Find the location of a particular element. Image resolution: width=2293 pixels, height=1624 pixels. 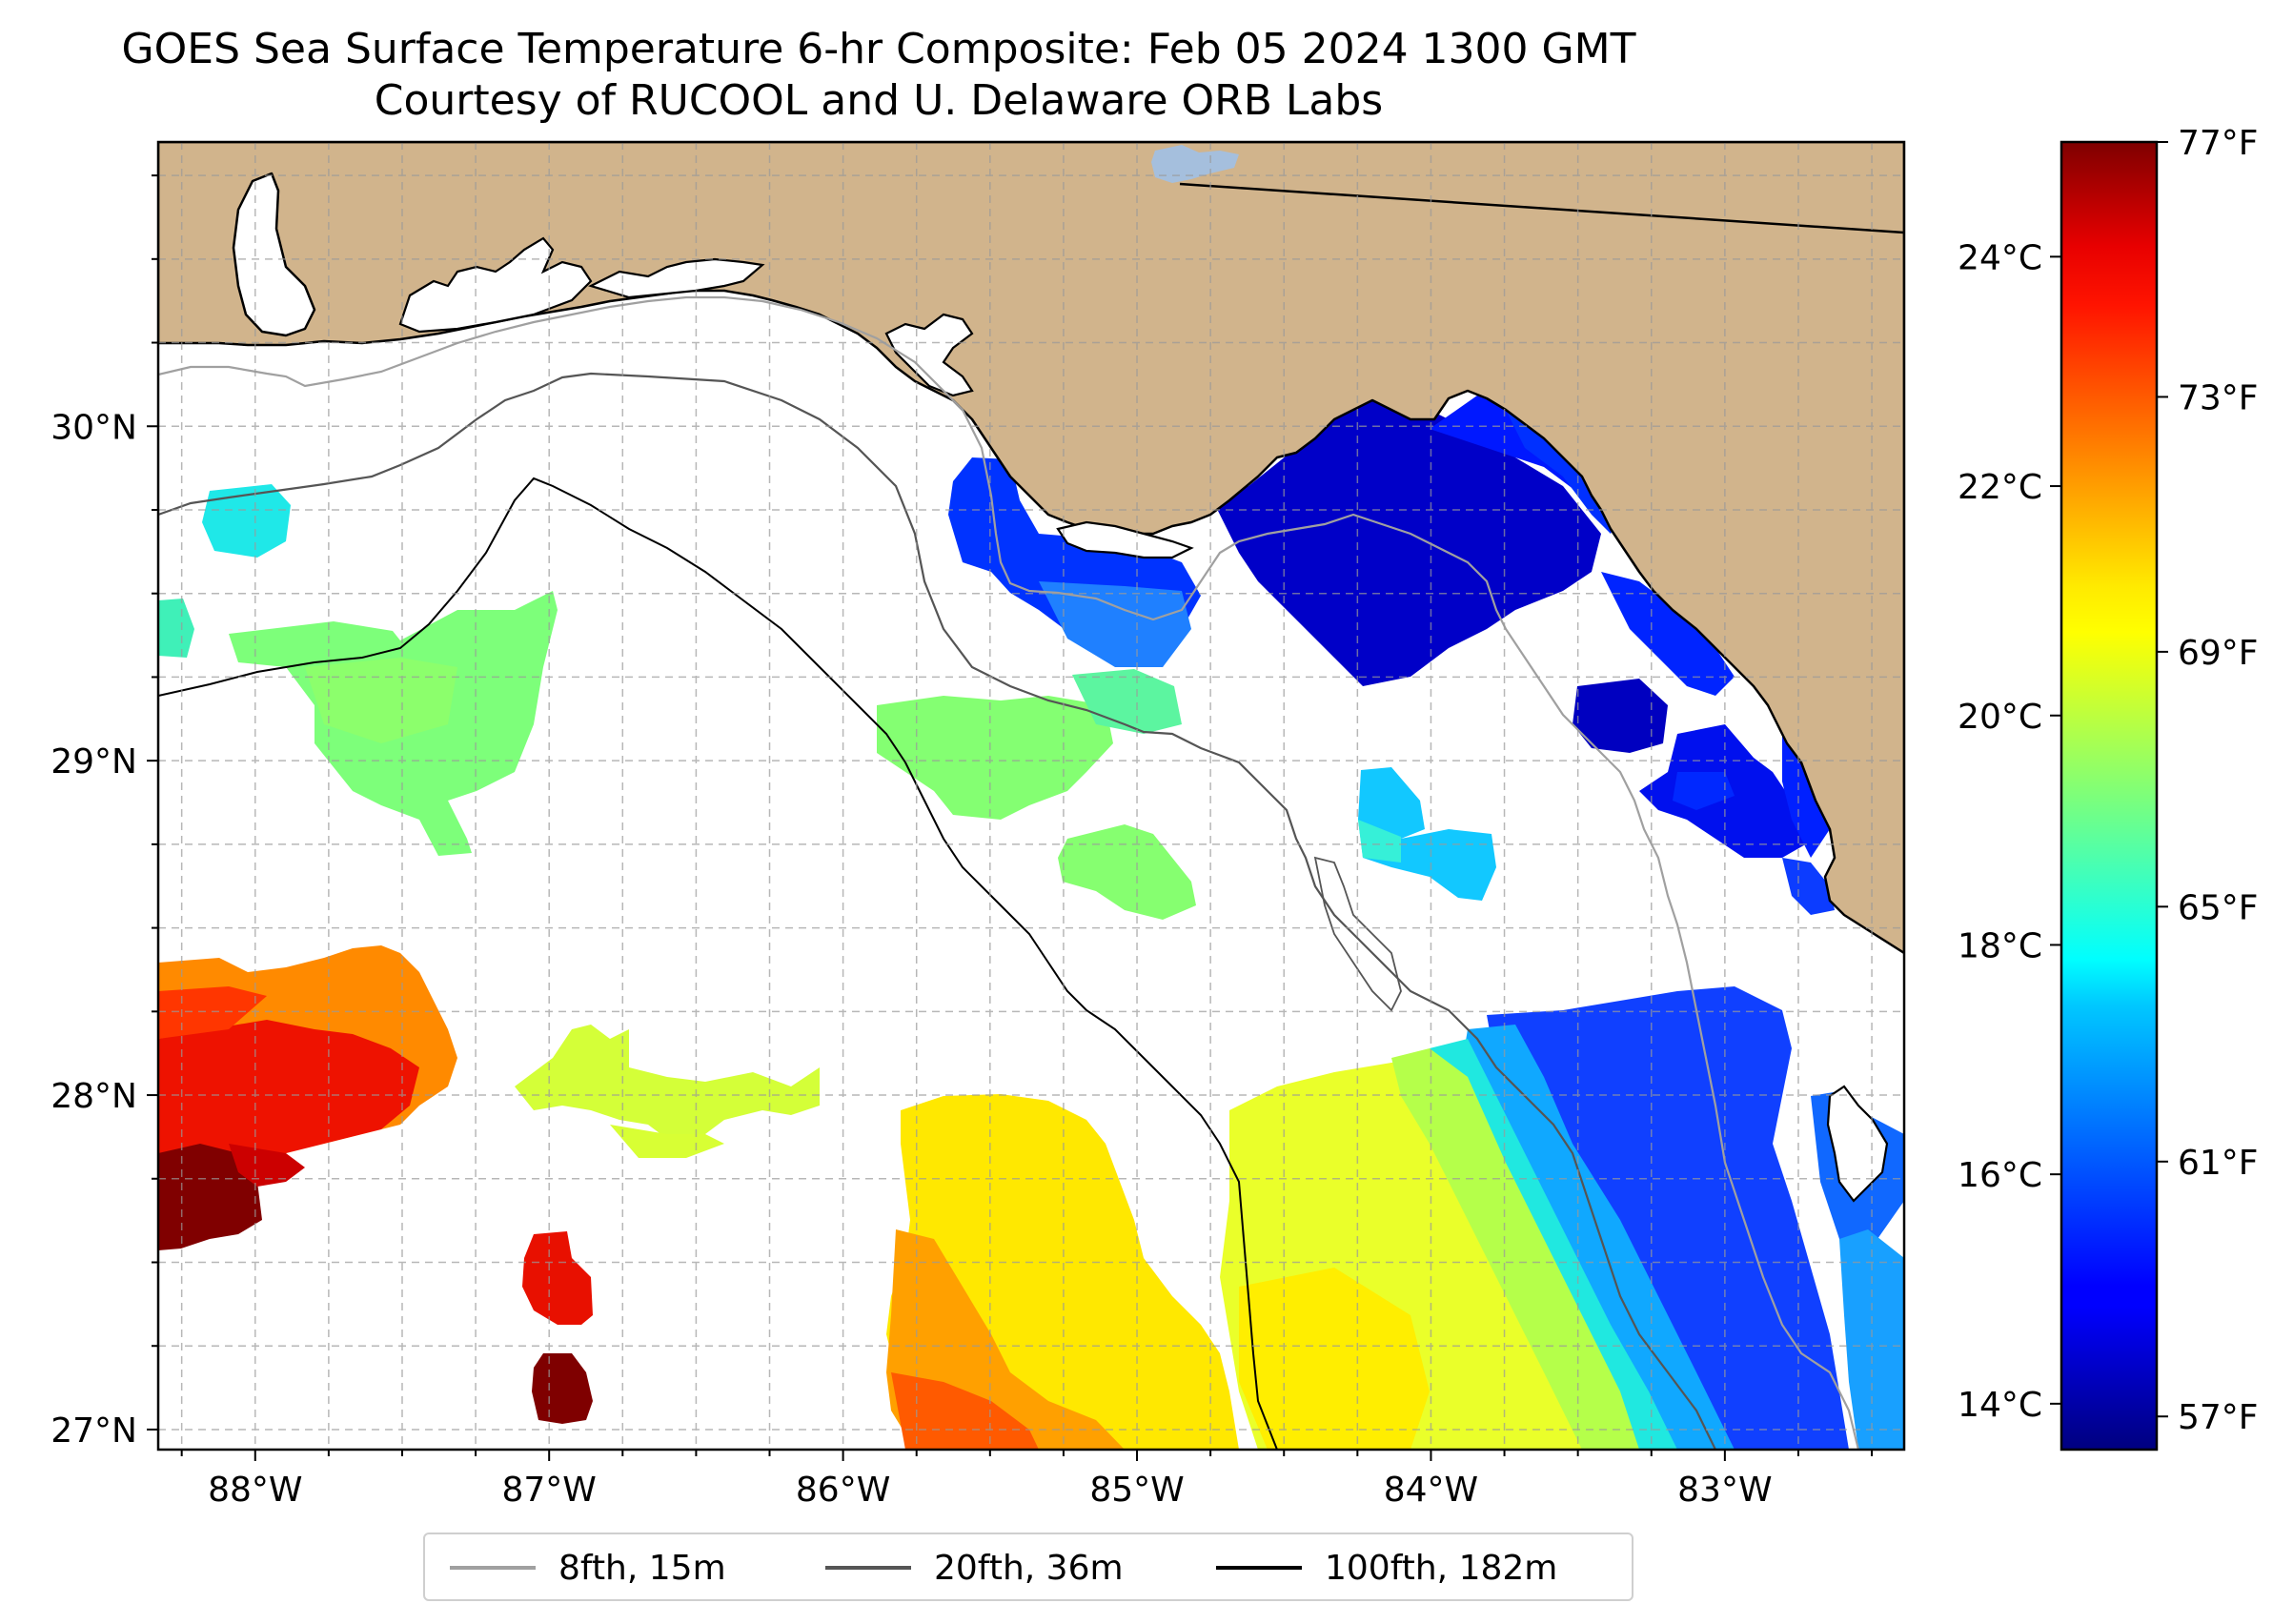

colorbar-fahrenheit-label: 69°F is located at coordinates (2218, 653).